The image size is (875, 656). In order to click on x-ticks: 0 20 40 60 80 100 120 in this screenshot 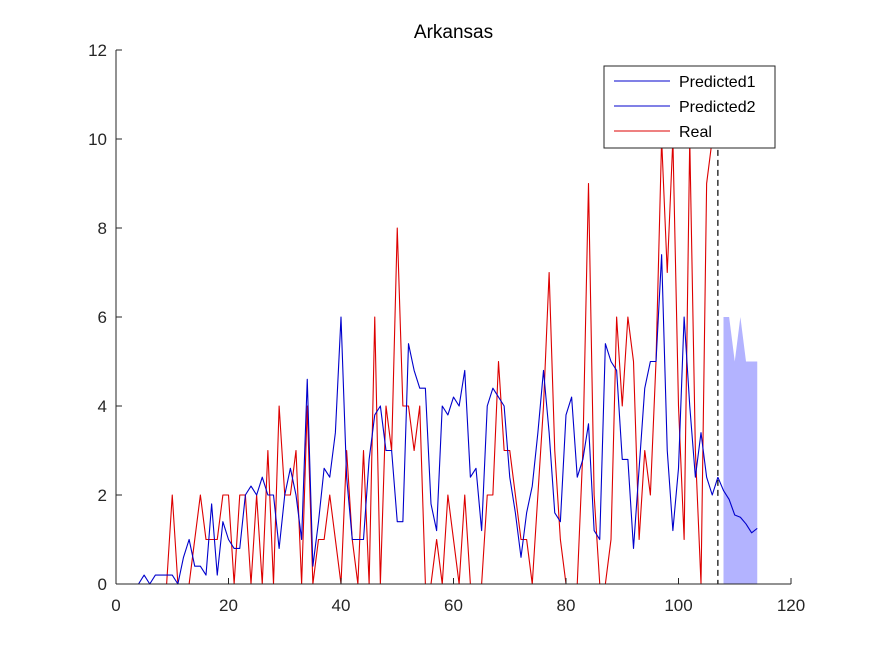, I will do `click(458, 596)`.